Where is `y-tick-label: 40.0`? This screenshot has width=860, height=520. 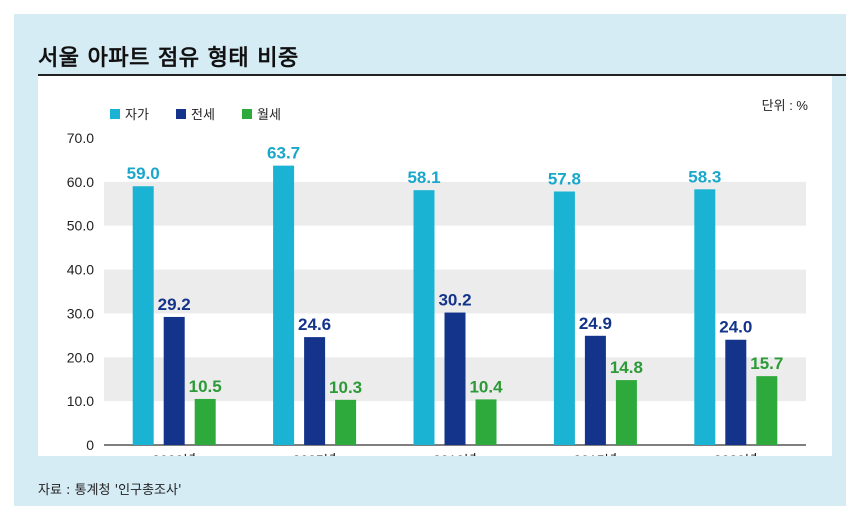 y-tick-label: 40.0 is located at coordinates (80, 270).